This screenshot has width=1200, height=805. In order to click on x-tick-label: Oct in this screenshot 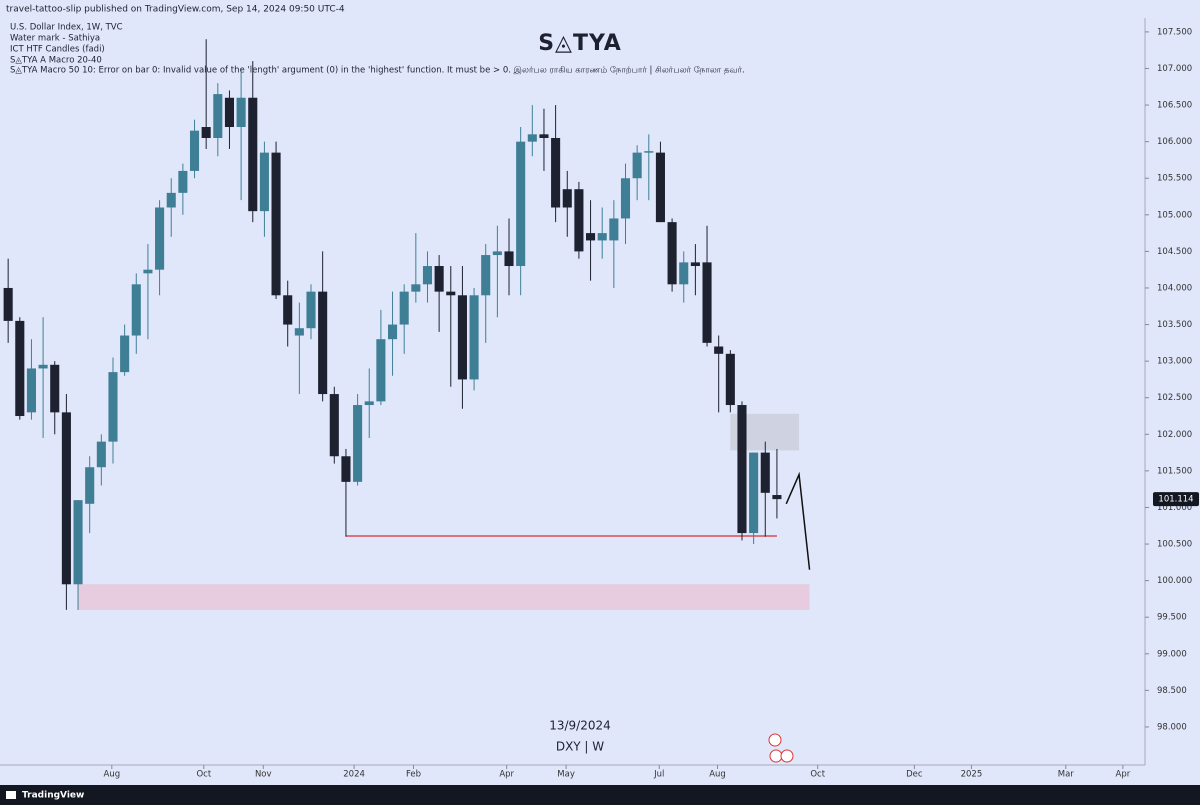, I will do `click(817, 775)`.